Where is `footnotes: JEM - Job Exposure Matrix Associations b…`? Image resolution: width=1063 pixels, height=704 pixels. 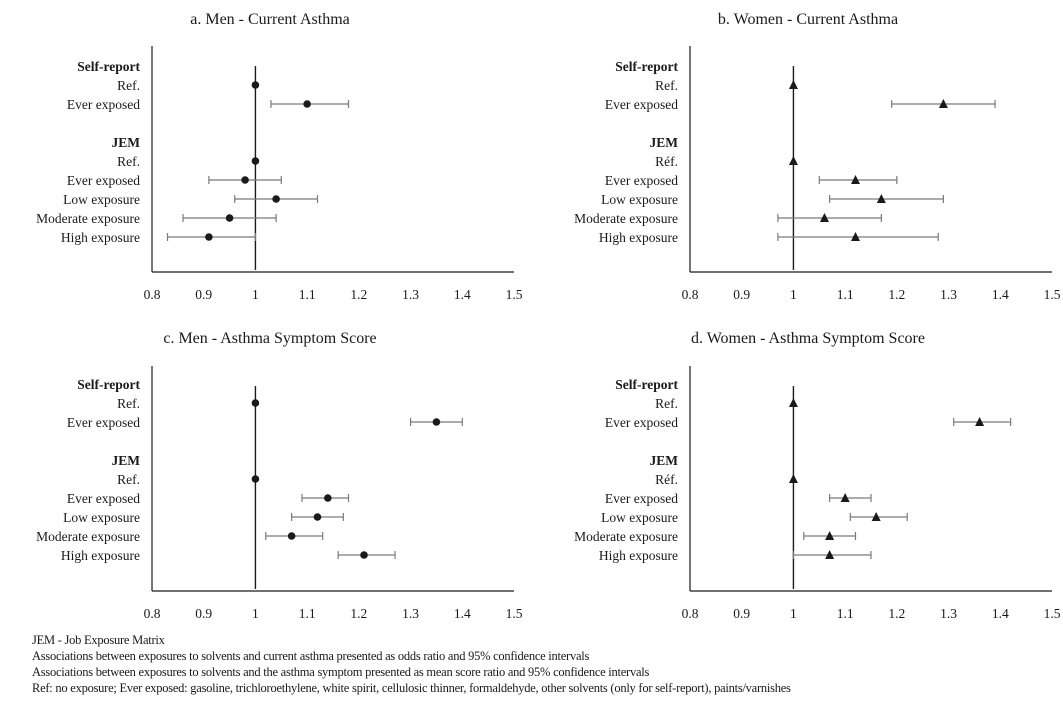 footnotes: JEM - Job Exposure Matrix Associations b… is located at coordinates (547, 664).